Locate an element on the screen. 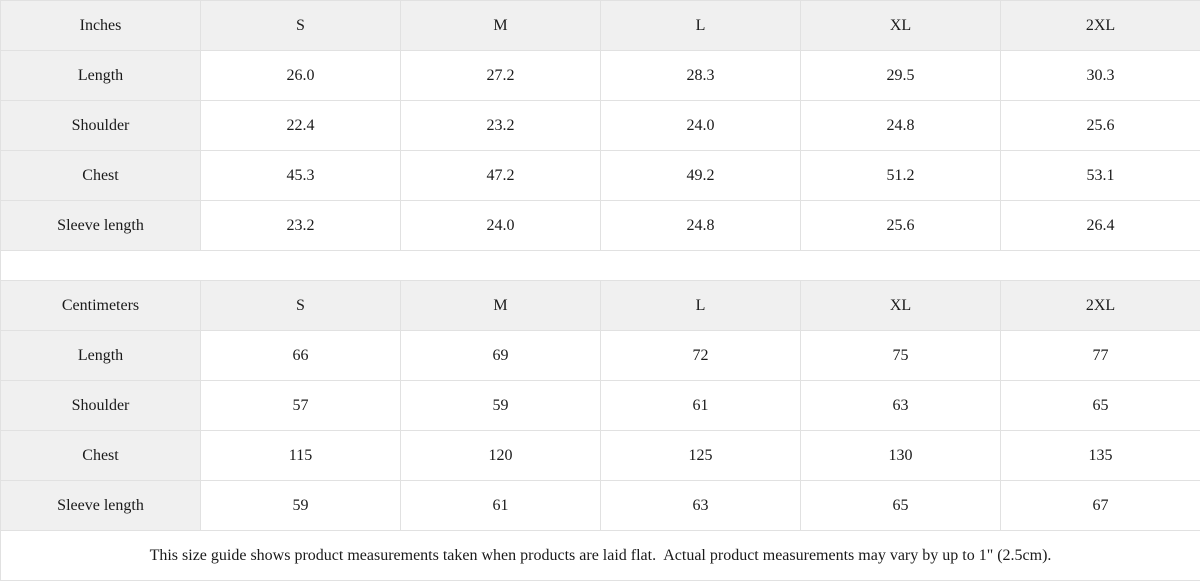 This screenshot has width=1200, height=581. table-row: Chest 115 120 125 130 135 is located at coordinates (600, 456).